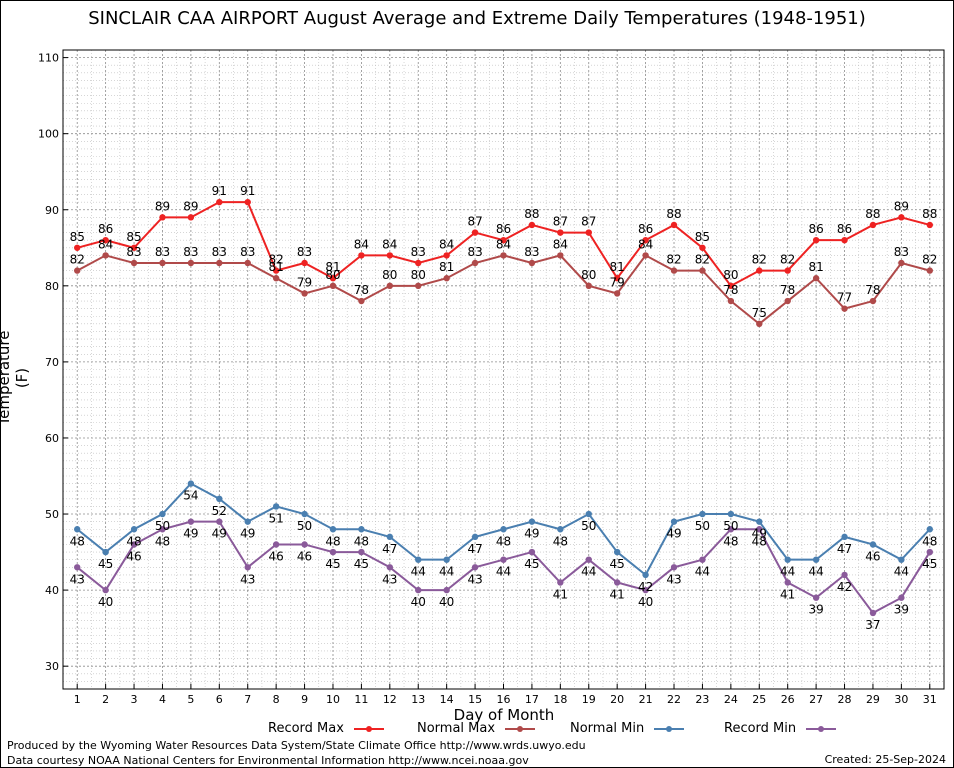  I want to click on data-label: 47, so click(844, 549).